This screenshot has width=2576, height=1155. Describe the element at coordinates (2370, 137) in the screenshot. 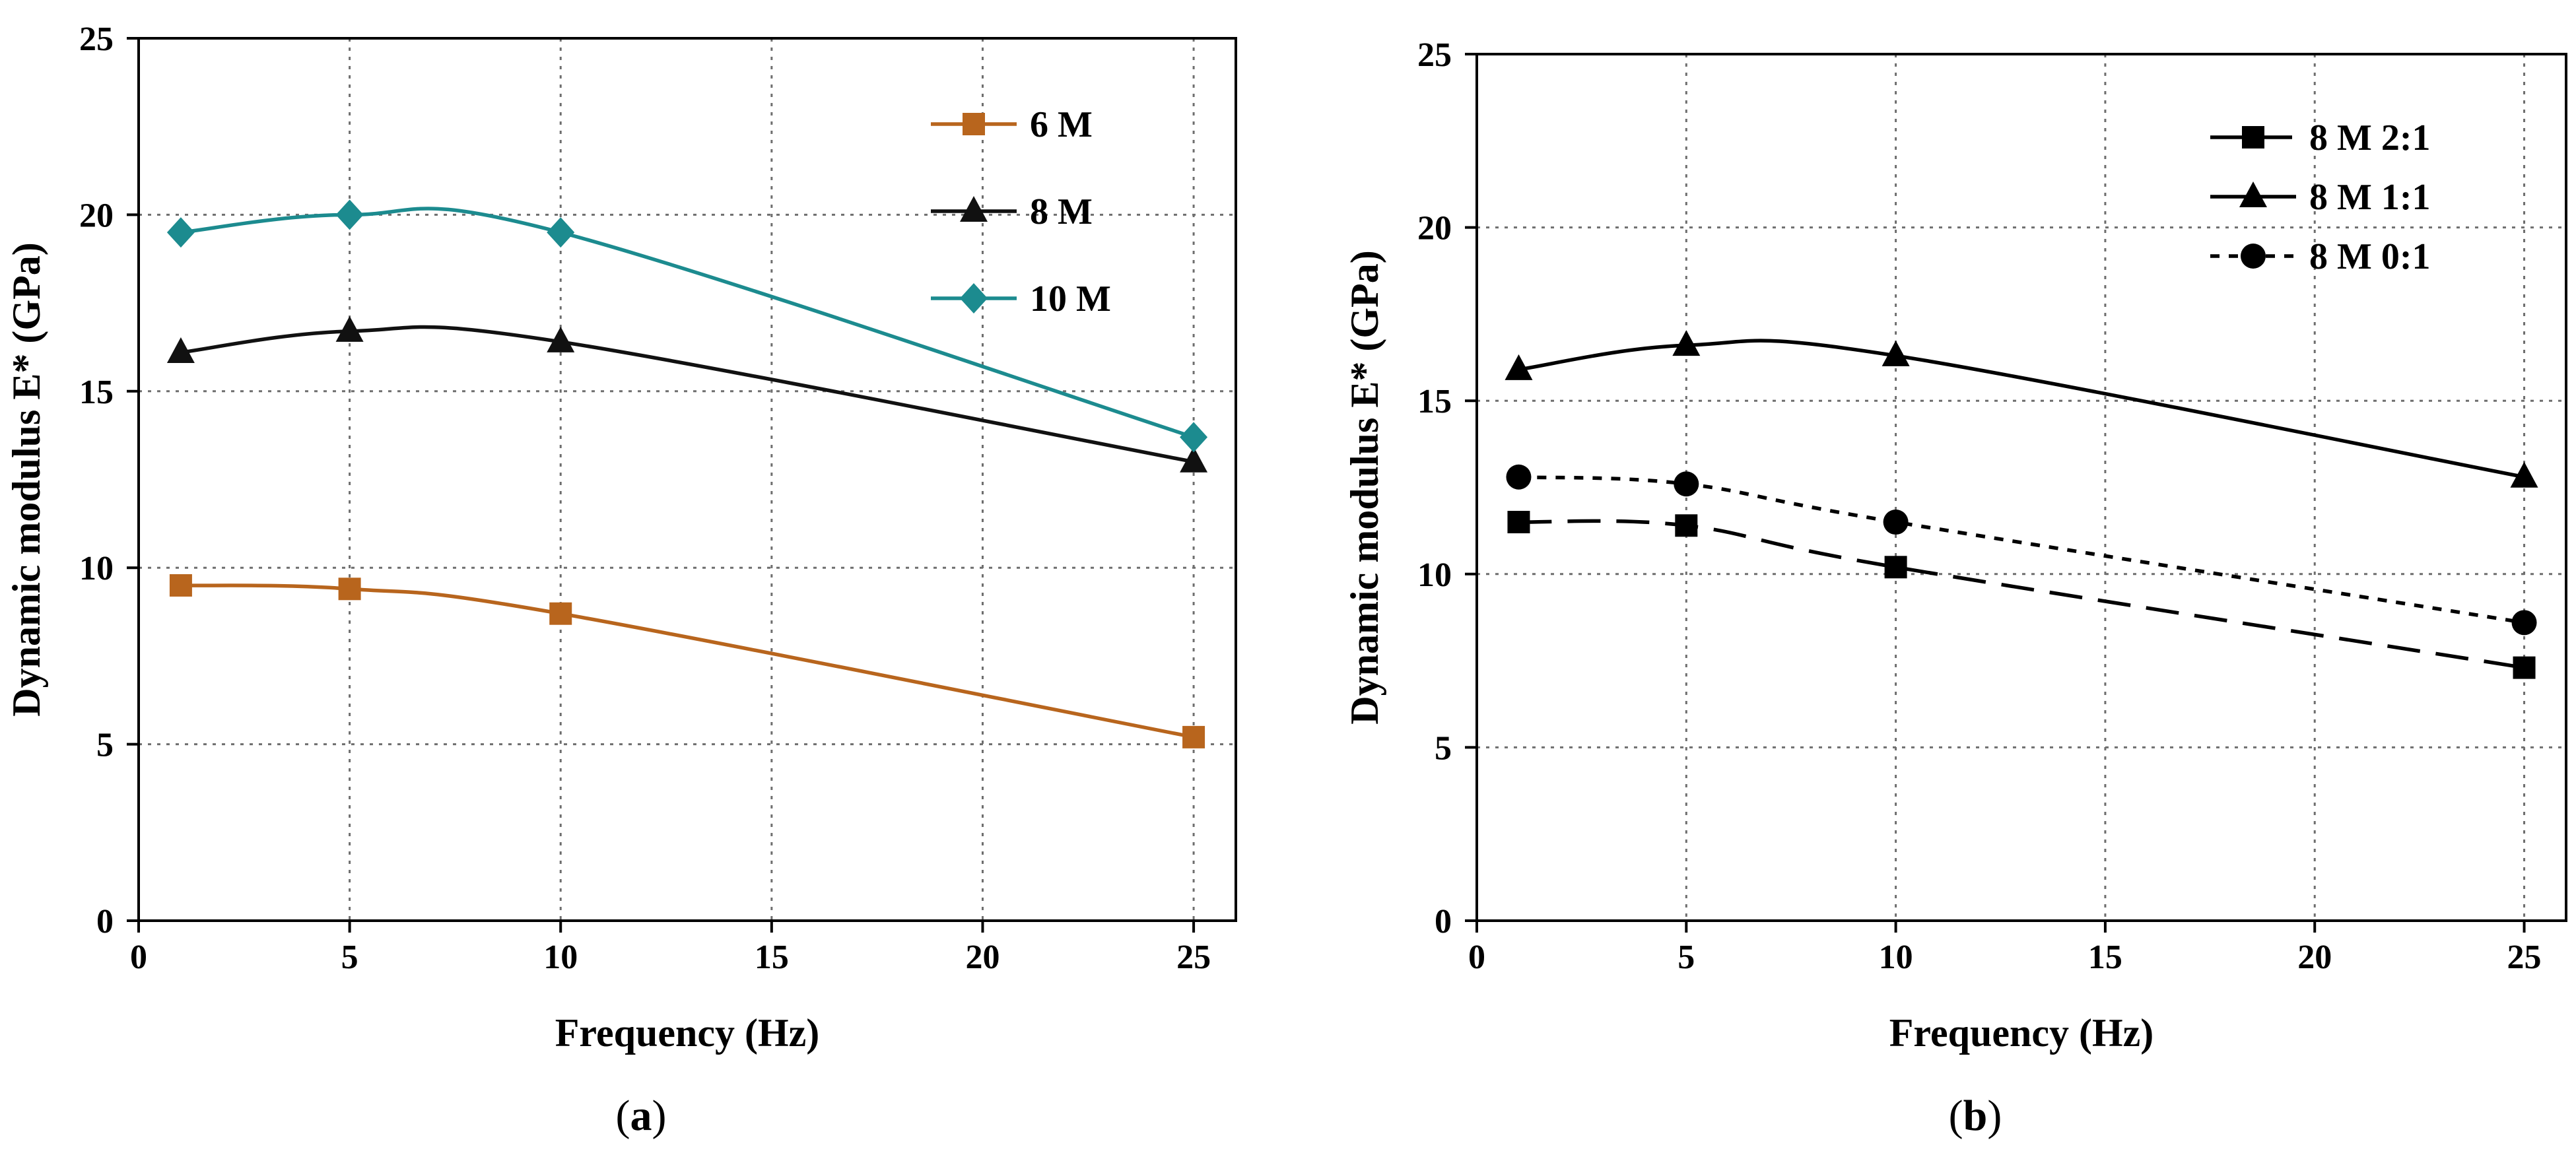

I see `legend-label: 8 M 2:1` at that location.